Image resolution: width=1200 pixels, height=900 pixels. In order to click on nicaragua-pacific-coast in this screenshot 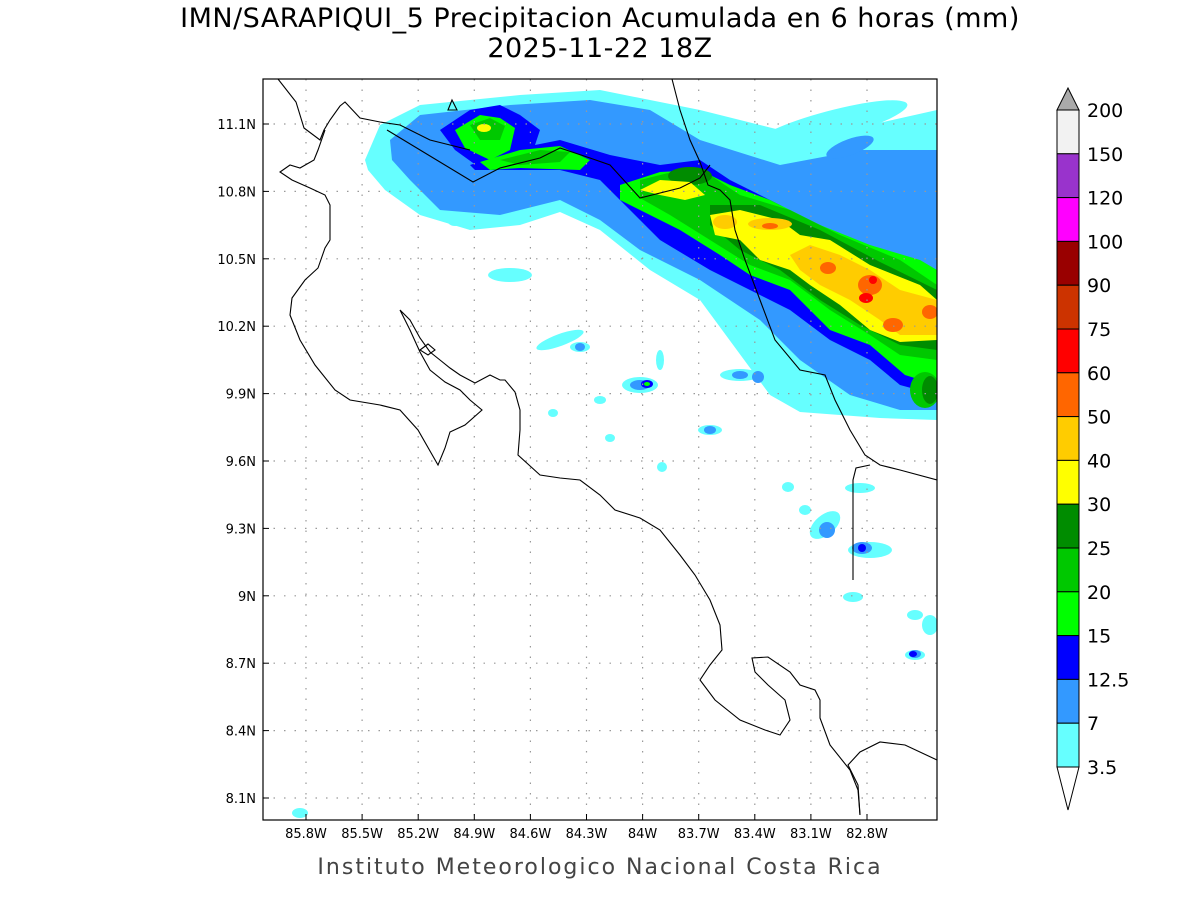, I will do `click(374, 115)`.